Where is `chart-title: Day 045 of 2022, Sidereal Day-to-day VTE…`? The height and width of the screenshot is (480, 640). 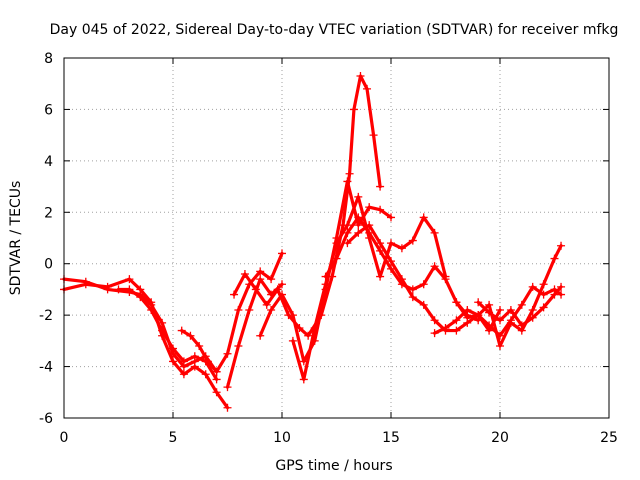
chart-title: Day 045 of 2022, Sidereal Day-to-day VTE… is located at coordinates (334, 30).